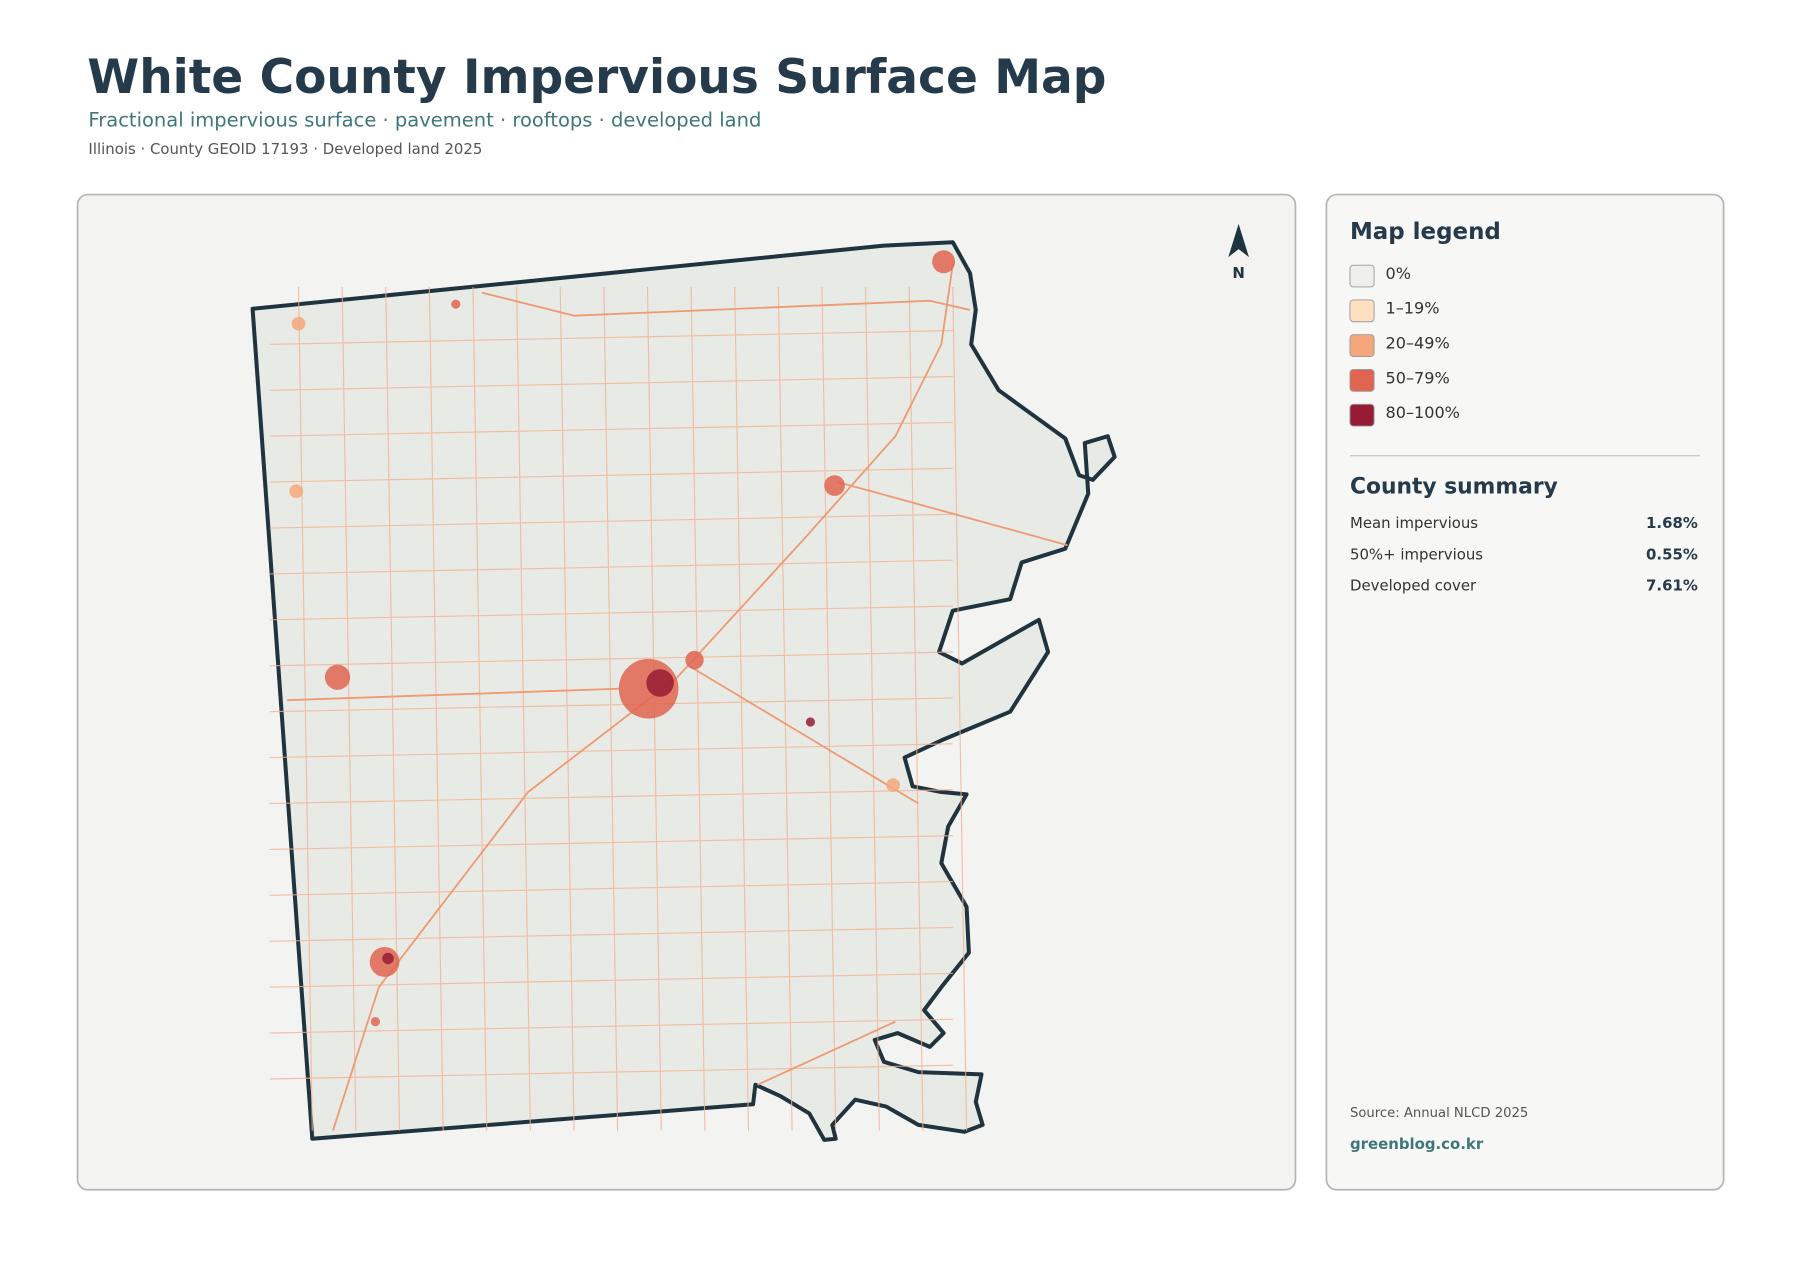 Image resolution: width=1800 pixels, height=1273 pixels. What do you see at coordinates (1413, 308) in the screenshot?
I see `legend-label: 1–19%` at bounding box center [1413, 308].